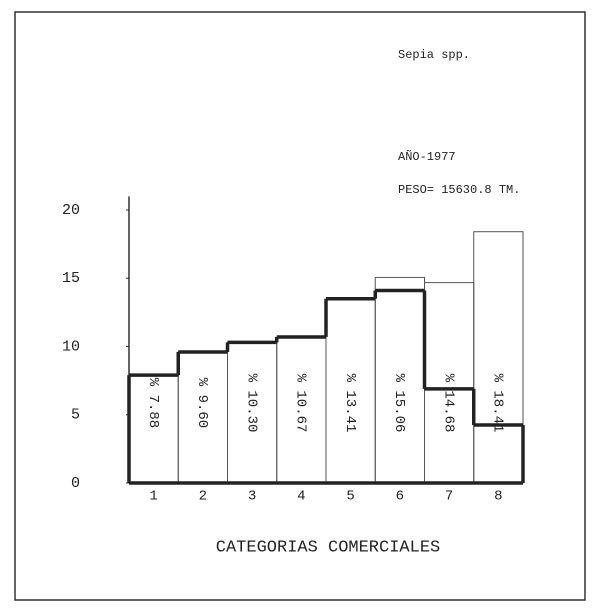 The height and width of the screenshot is (609, 600). Describe the element at coordinates (498, 357) in the screenshot. I see `bar` at that location.